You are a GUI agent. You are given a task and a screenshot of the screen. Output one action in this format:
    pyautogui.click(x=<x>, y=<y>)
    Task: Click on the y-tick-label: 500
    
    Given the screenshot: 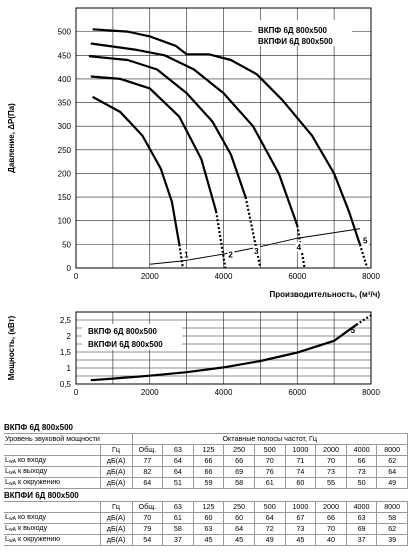 What is the action you would take?
    pyautogui.click(x=65, y=32)
    